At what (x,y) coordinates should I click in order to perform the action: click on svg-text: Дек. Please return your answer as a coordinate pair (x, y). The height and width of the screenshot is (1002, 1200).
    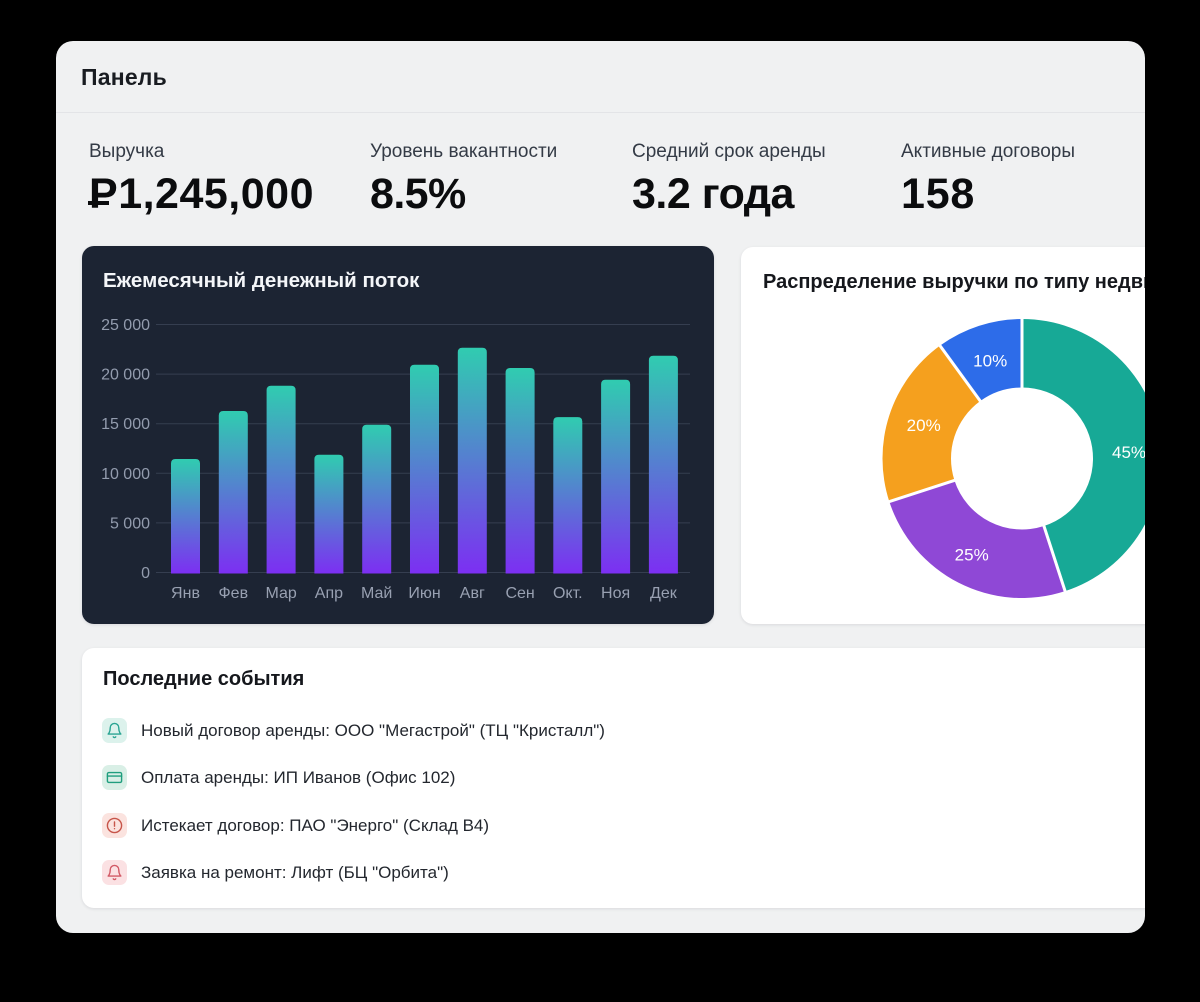
    Looking at the image, I should click on (664, 593).